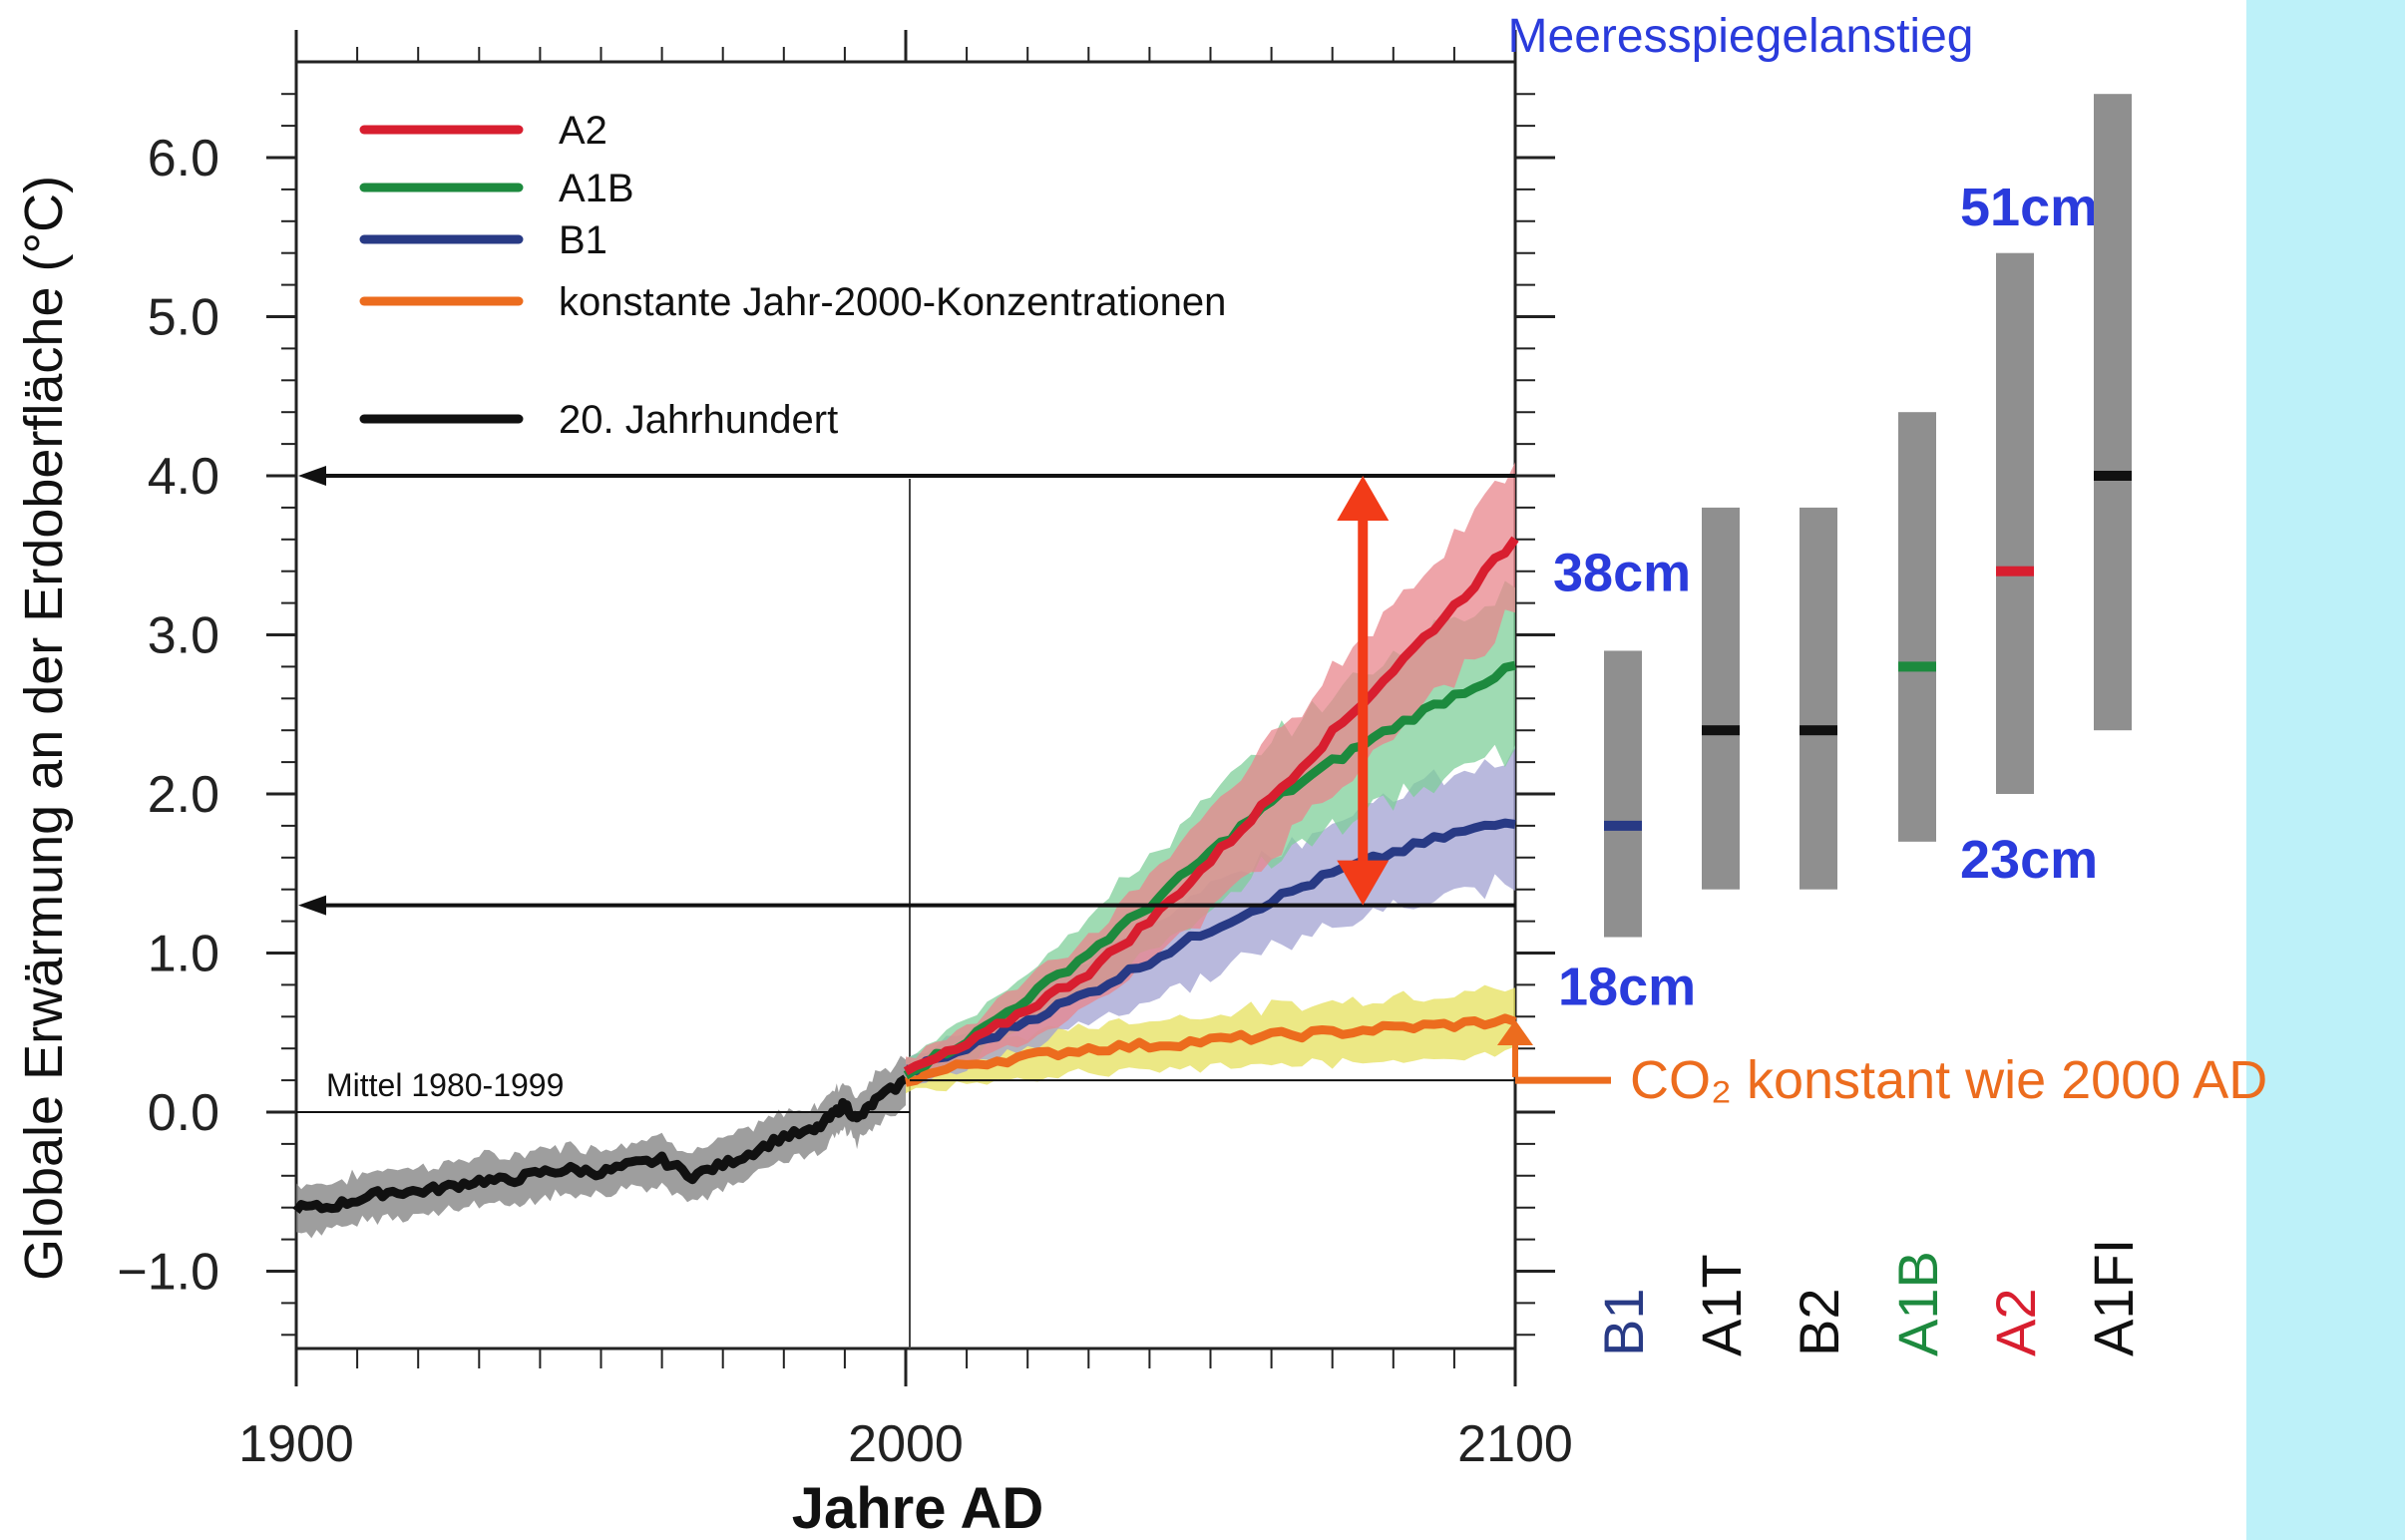 This screenshot has height=1540, width=2405. I want to click on legend-label: B1, so click(583, 240).